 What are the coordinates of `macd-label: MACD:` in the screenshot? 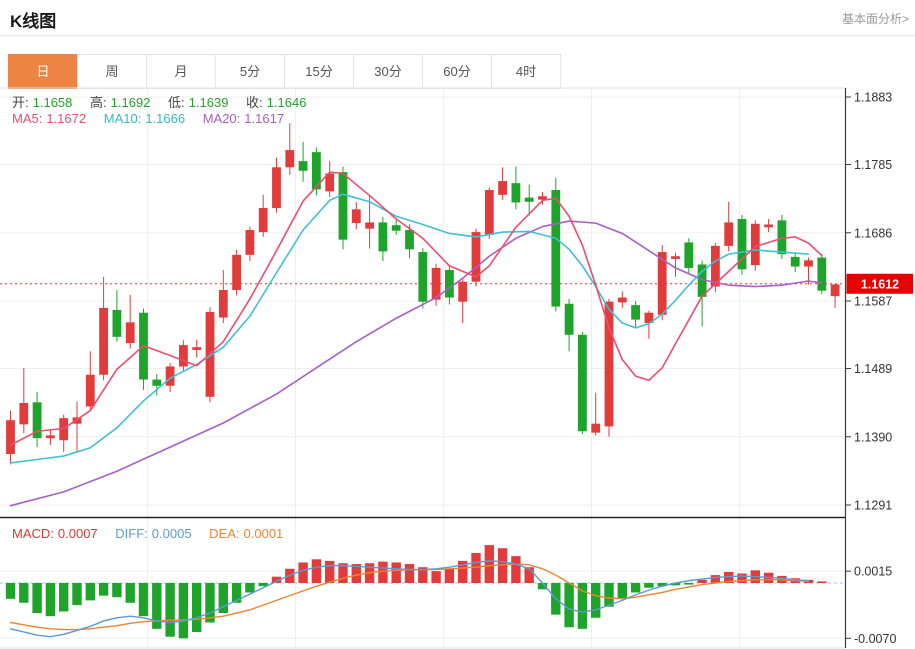 It's located at (33, 533).